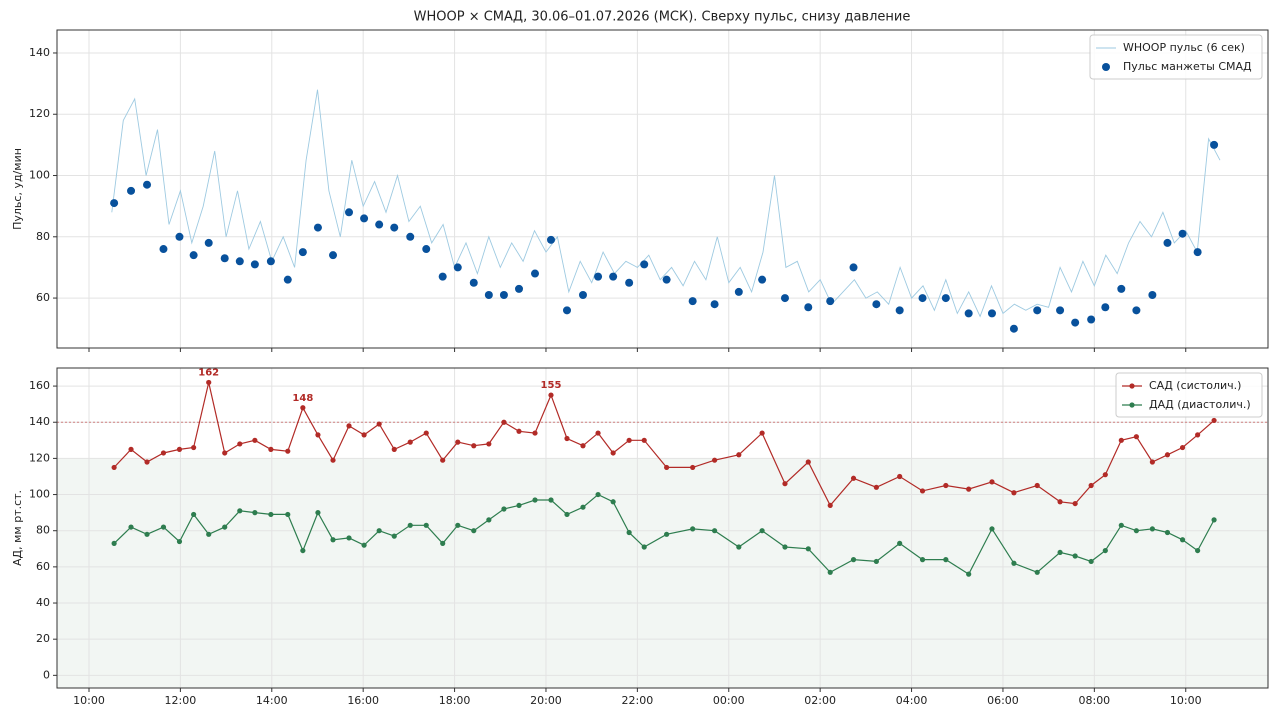 The image size is (1280, 724). I want to click on y-axis-label: Пульс, уд/мин, so click(17, 189).